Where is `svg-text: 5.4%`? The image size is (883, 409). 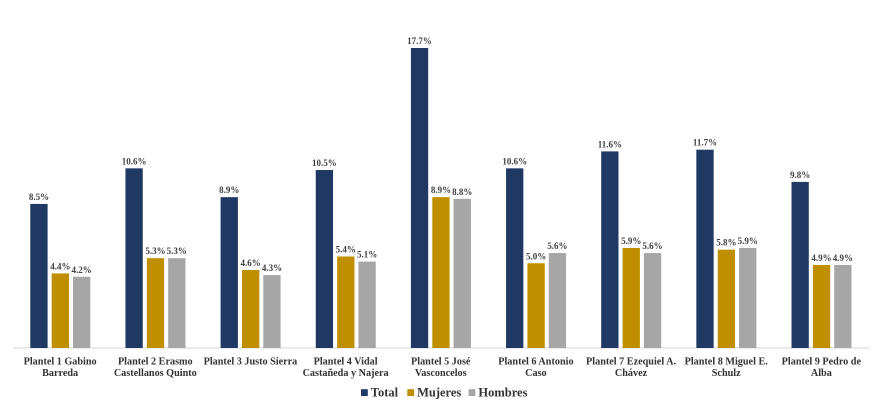 svg-text: 5.4% is located at coordinates (346, 249).